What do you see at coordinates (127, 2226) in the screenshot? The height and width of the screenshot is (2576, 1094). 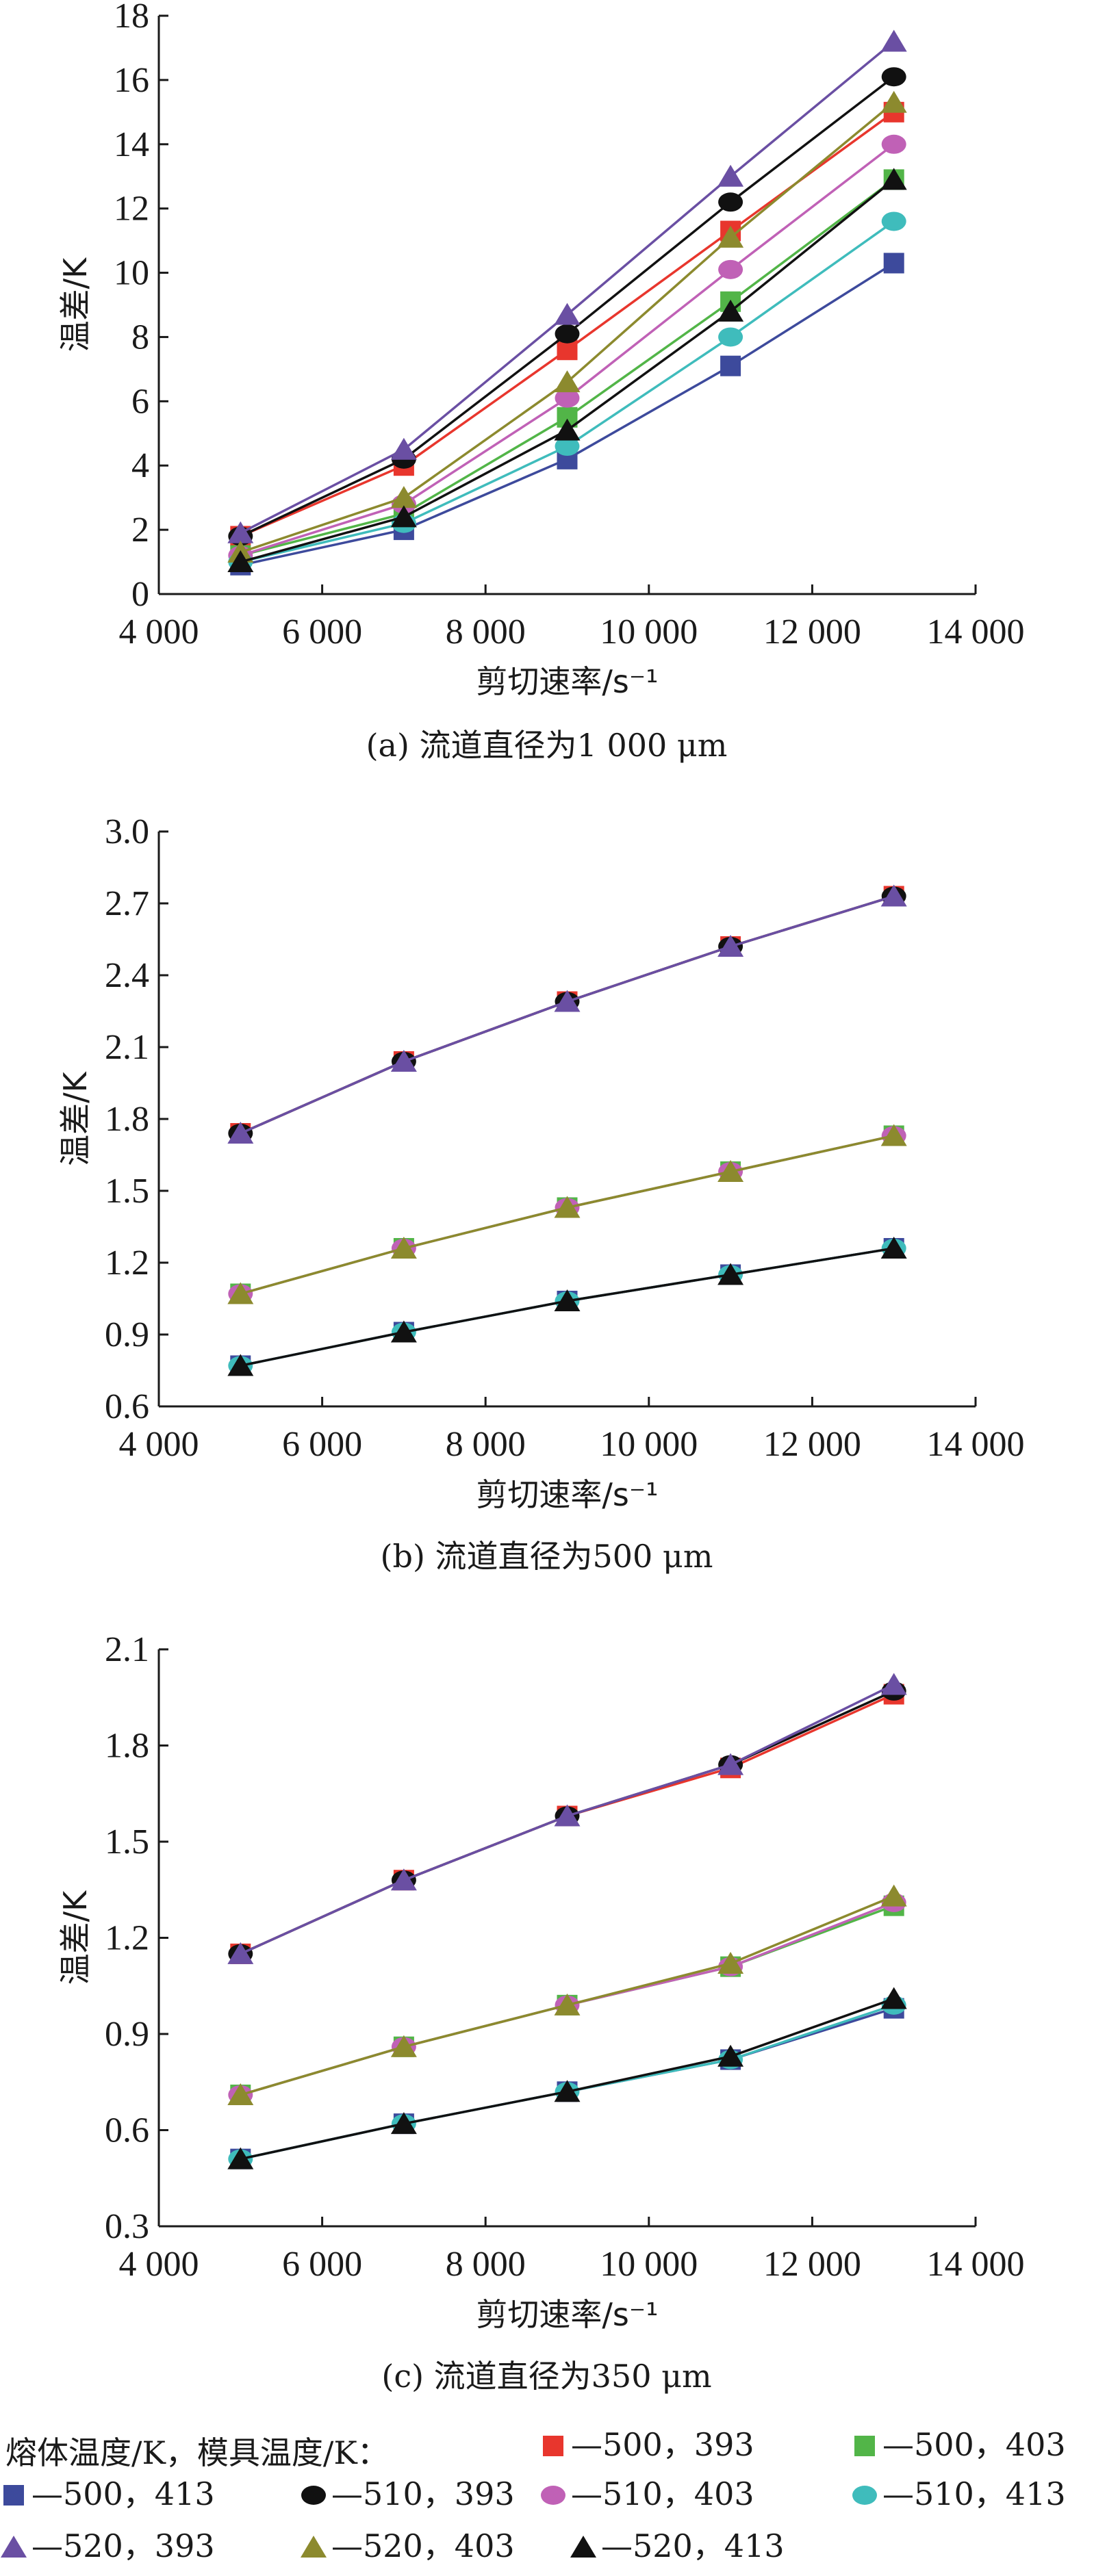 I see `y-tick-label: 0.3` at bounding box center [127, 2226].